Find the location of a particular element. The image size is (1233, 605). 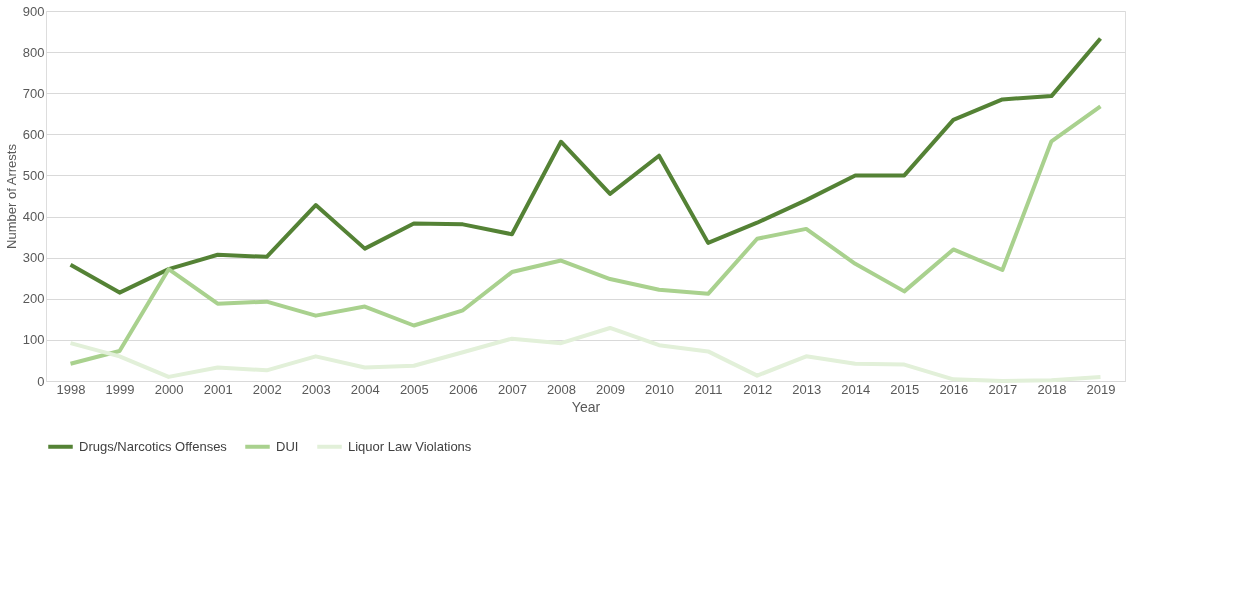

x-axis-title: Year is located at coordinates (586, 406).